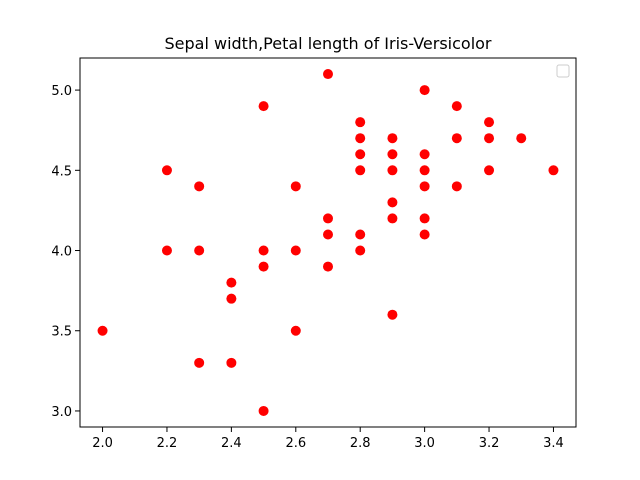 The height and width of the screenshot is (480, 640). What do you see at coordinates (489, 443) in the screenshot?
I see `x-tick-label: 3.2` at bounding box center [489, 443].